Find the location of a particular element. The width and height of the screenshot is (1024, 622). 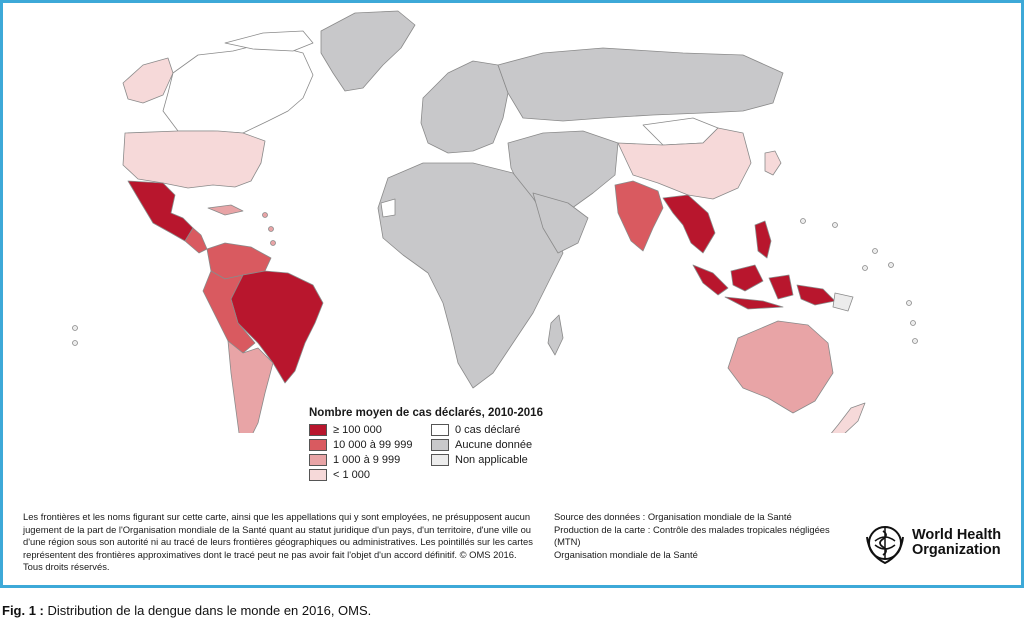

legend-label: Non applicable is located at coordinates (491, 460).